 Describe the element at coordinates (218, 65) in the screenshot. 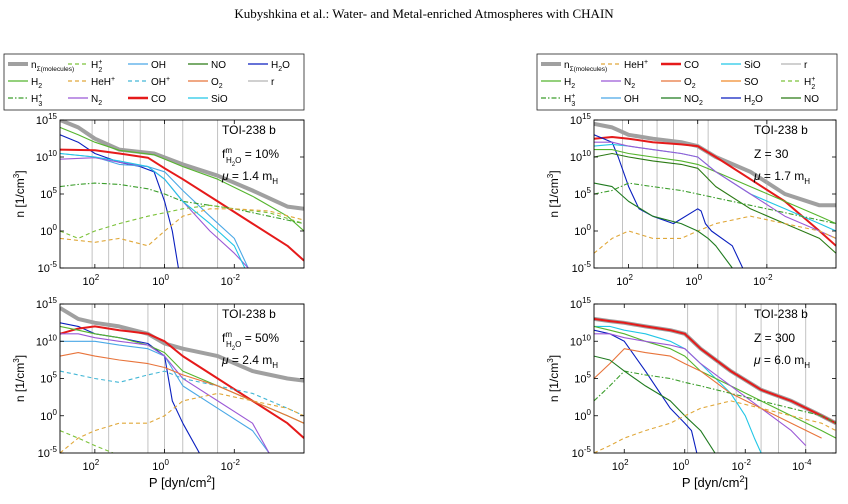

I see `legend-label: NO` at that location.